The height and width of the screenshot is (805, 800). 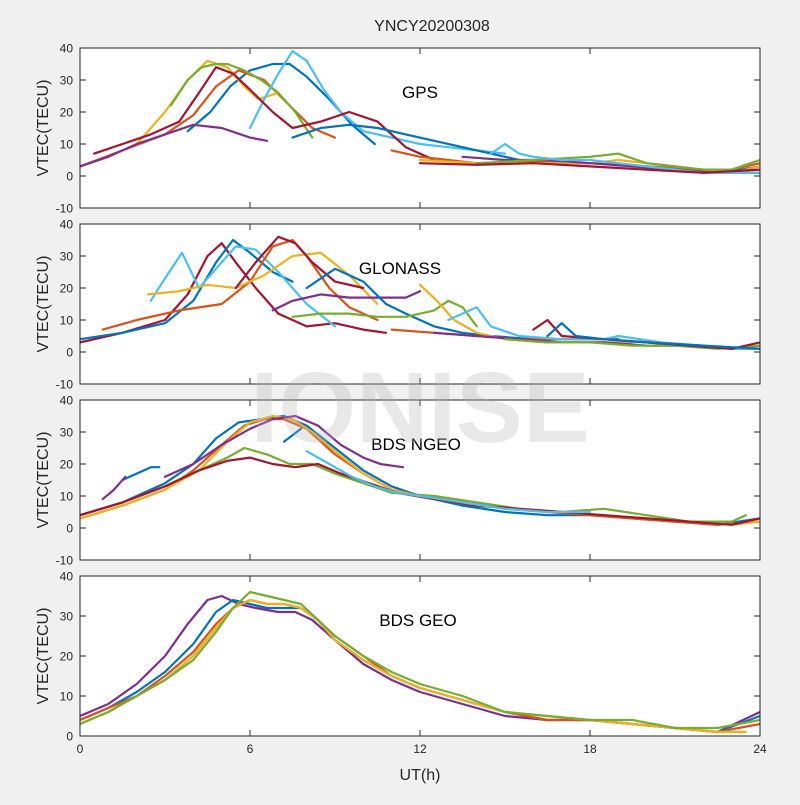 I want to click on x-tick-label: 6, so click(x=250, y=749).